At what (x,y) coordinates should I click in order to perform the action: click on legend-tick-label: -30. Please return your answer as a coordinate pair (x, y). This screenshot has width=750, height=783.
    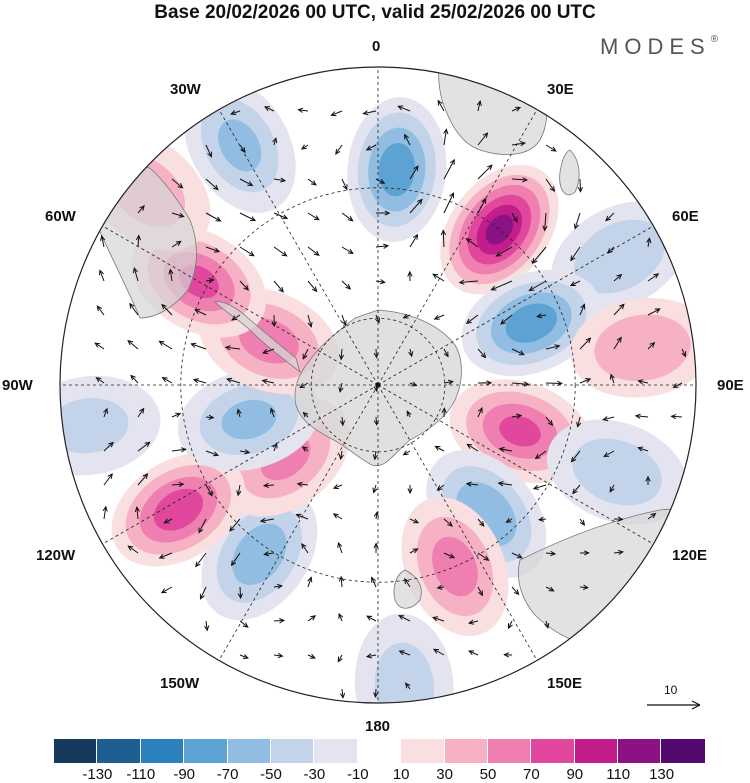
    Looking at the image, I should click on (314, 774).